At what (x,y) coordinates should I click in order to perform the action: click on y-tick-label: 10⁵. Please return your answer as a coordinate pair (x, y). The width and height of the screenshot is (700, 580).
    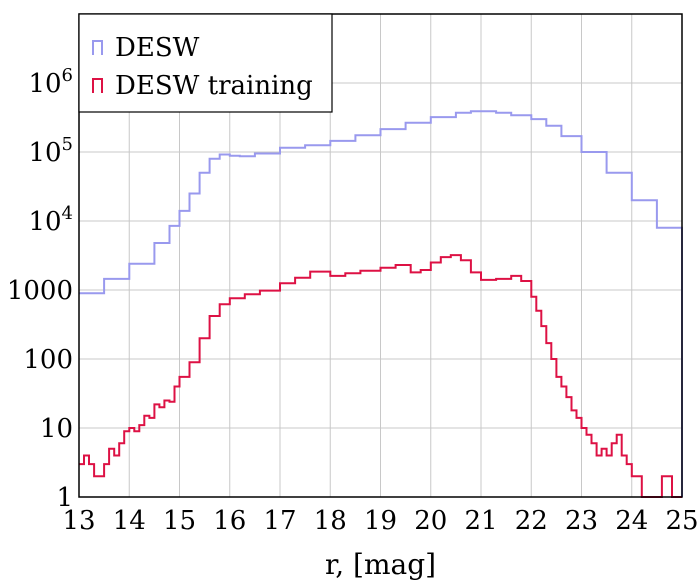
    Looking at the image, I should click on (50, 151).